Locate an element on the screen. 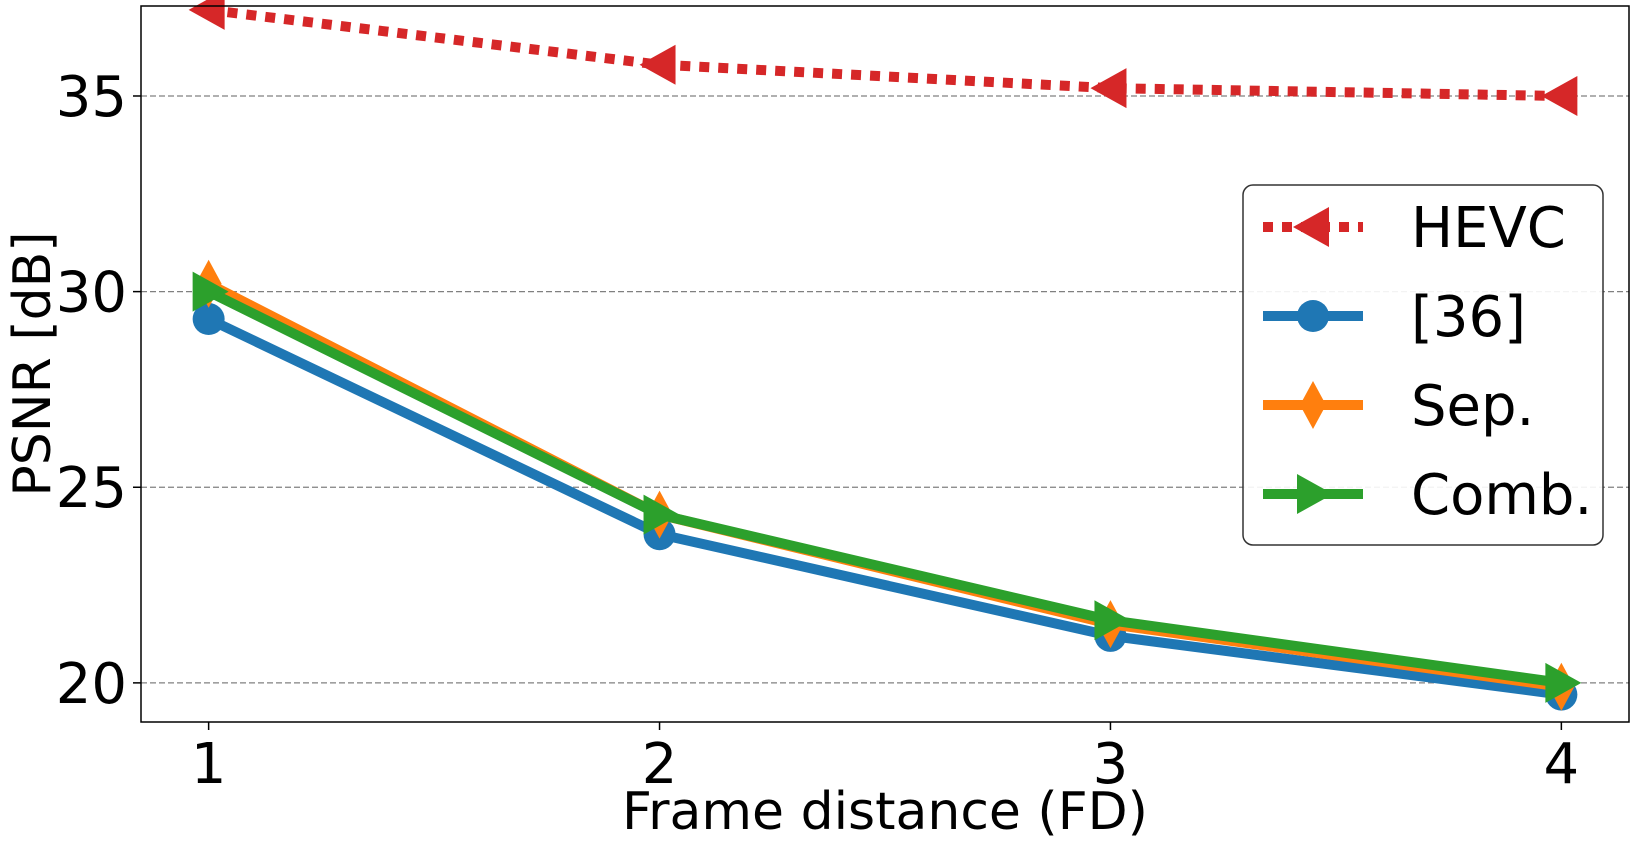 The width and height of the screenshot is (1636, 844). legend-label: [36] is located at coordinates (1468, 317).